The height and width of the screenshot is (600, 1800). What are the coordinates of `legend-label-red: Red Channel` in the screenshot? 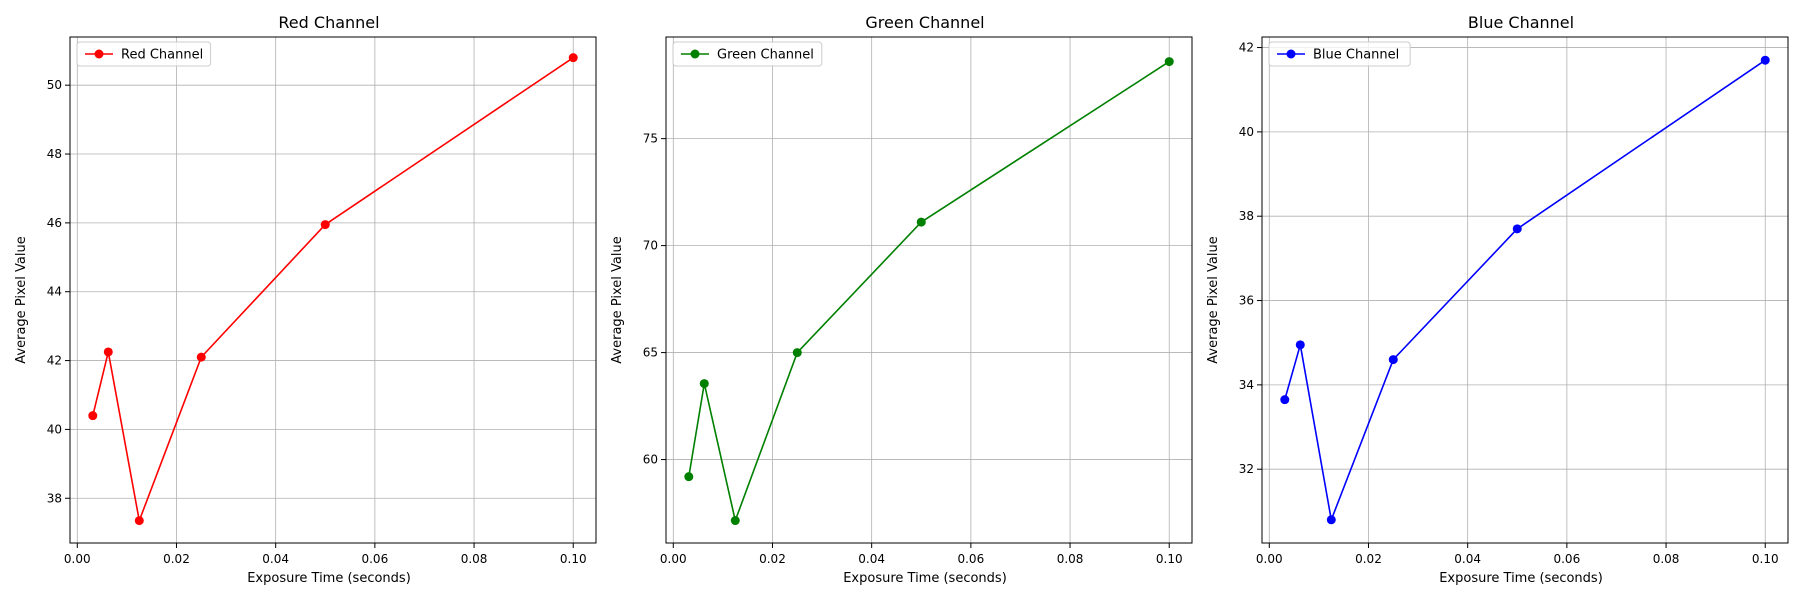 It's located at (162, 55).